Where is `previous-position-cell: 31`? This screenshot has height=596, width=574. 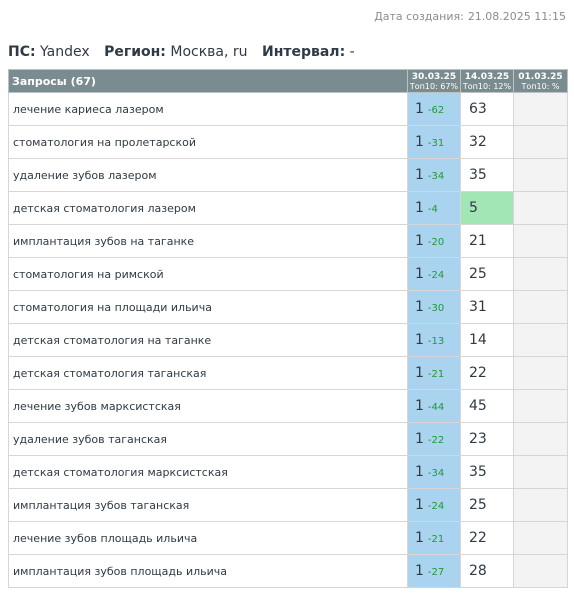
previous-position-cell: 31 is located at coordinates (487, 307).